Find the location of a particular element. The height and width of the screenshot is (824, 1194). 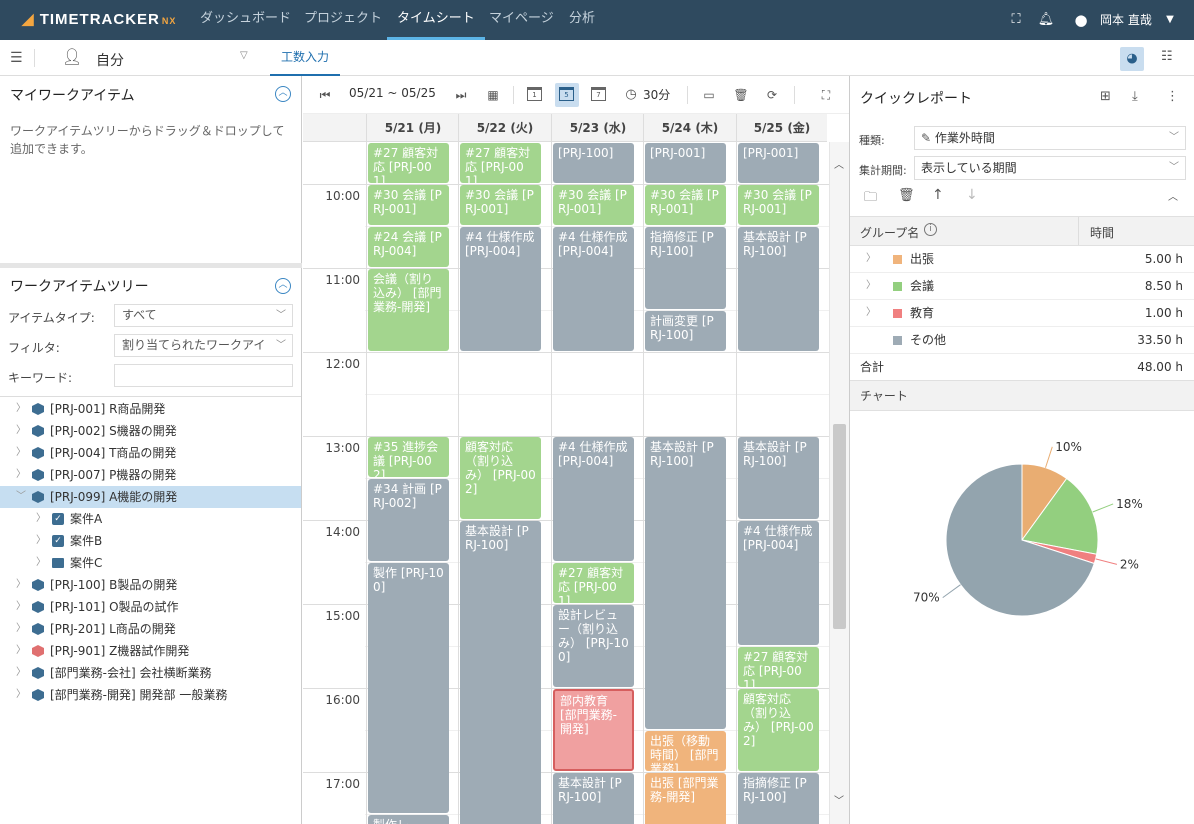

scroll-down-icon: ﹀ is located at coordinates (839, 801).